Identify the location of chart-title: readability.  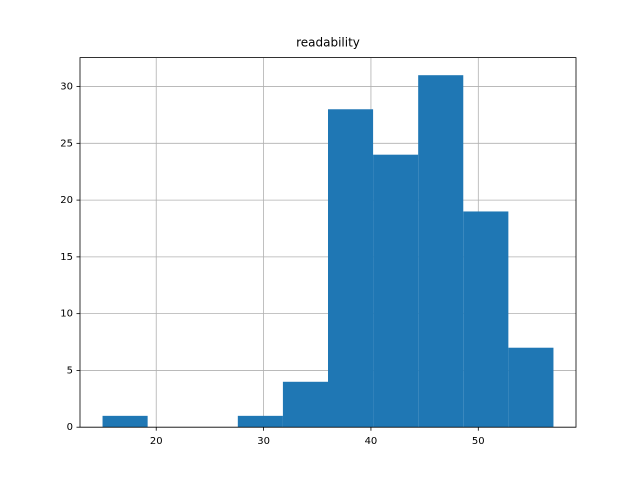
(328, 43).